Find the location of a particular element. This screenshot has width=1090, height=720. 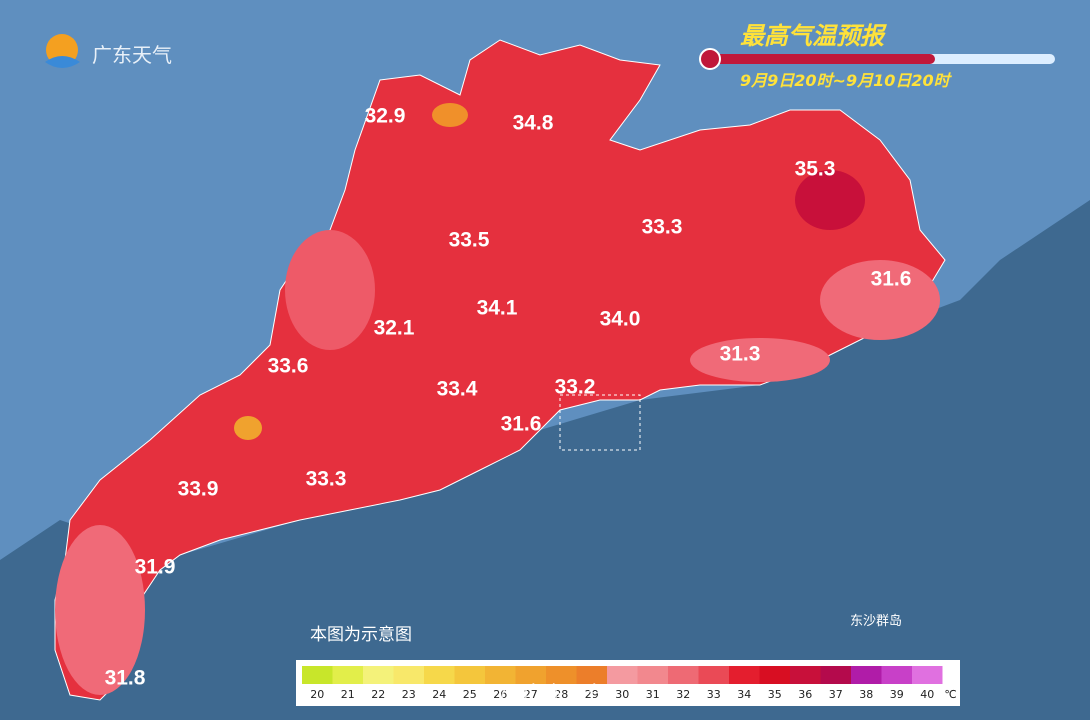

legend-tick: 26 is located at coordinates (500, 694).